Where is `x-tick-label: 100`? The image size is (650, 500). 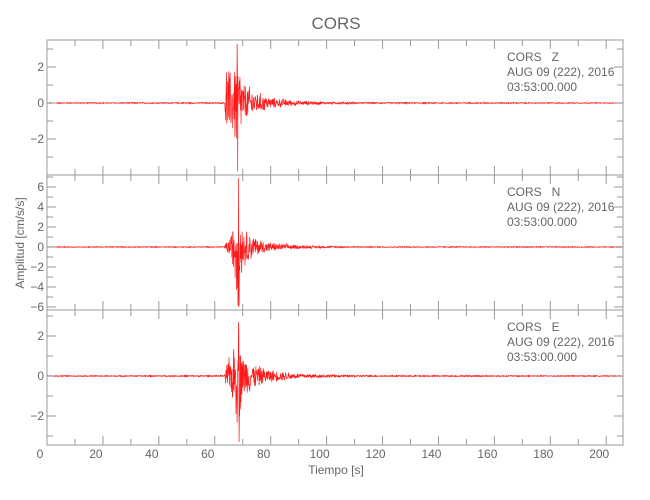 x-tick-label: 100 is located at coordinates (320, 454).